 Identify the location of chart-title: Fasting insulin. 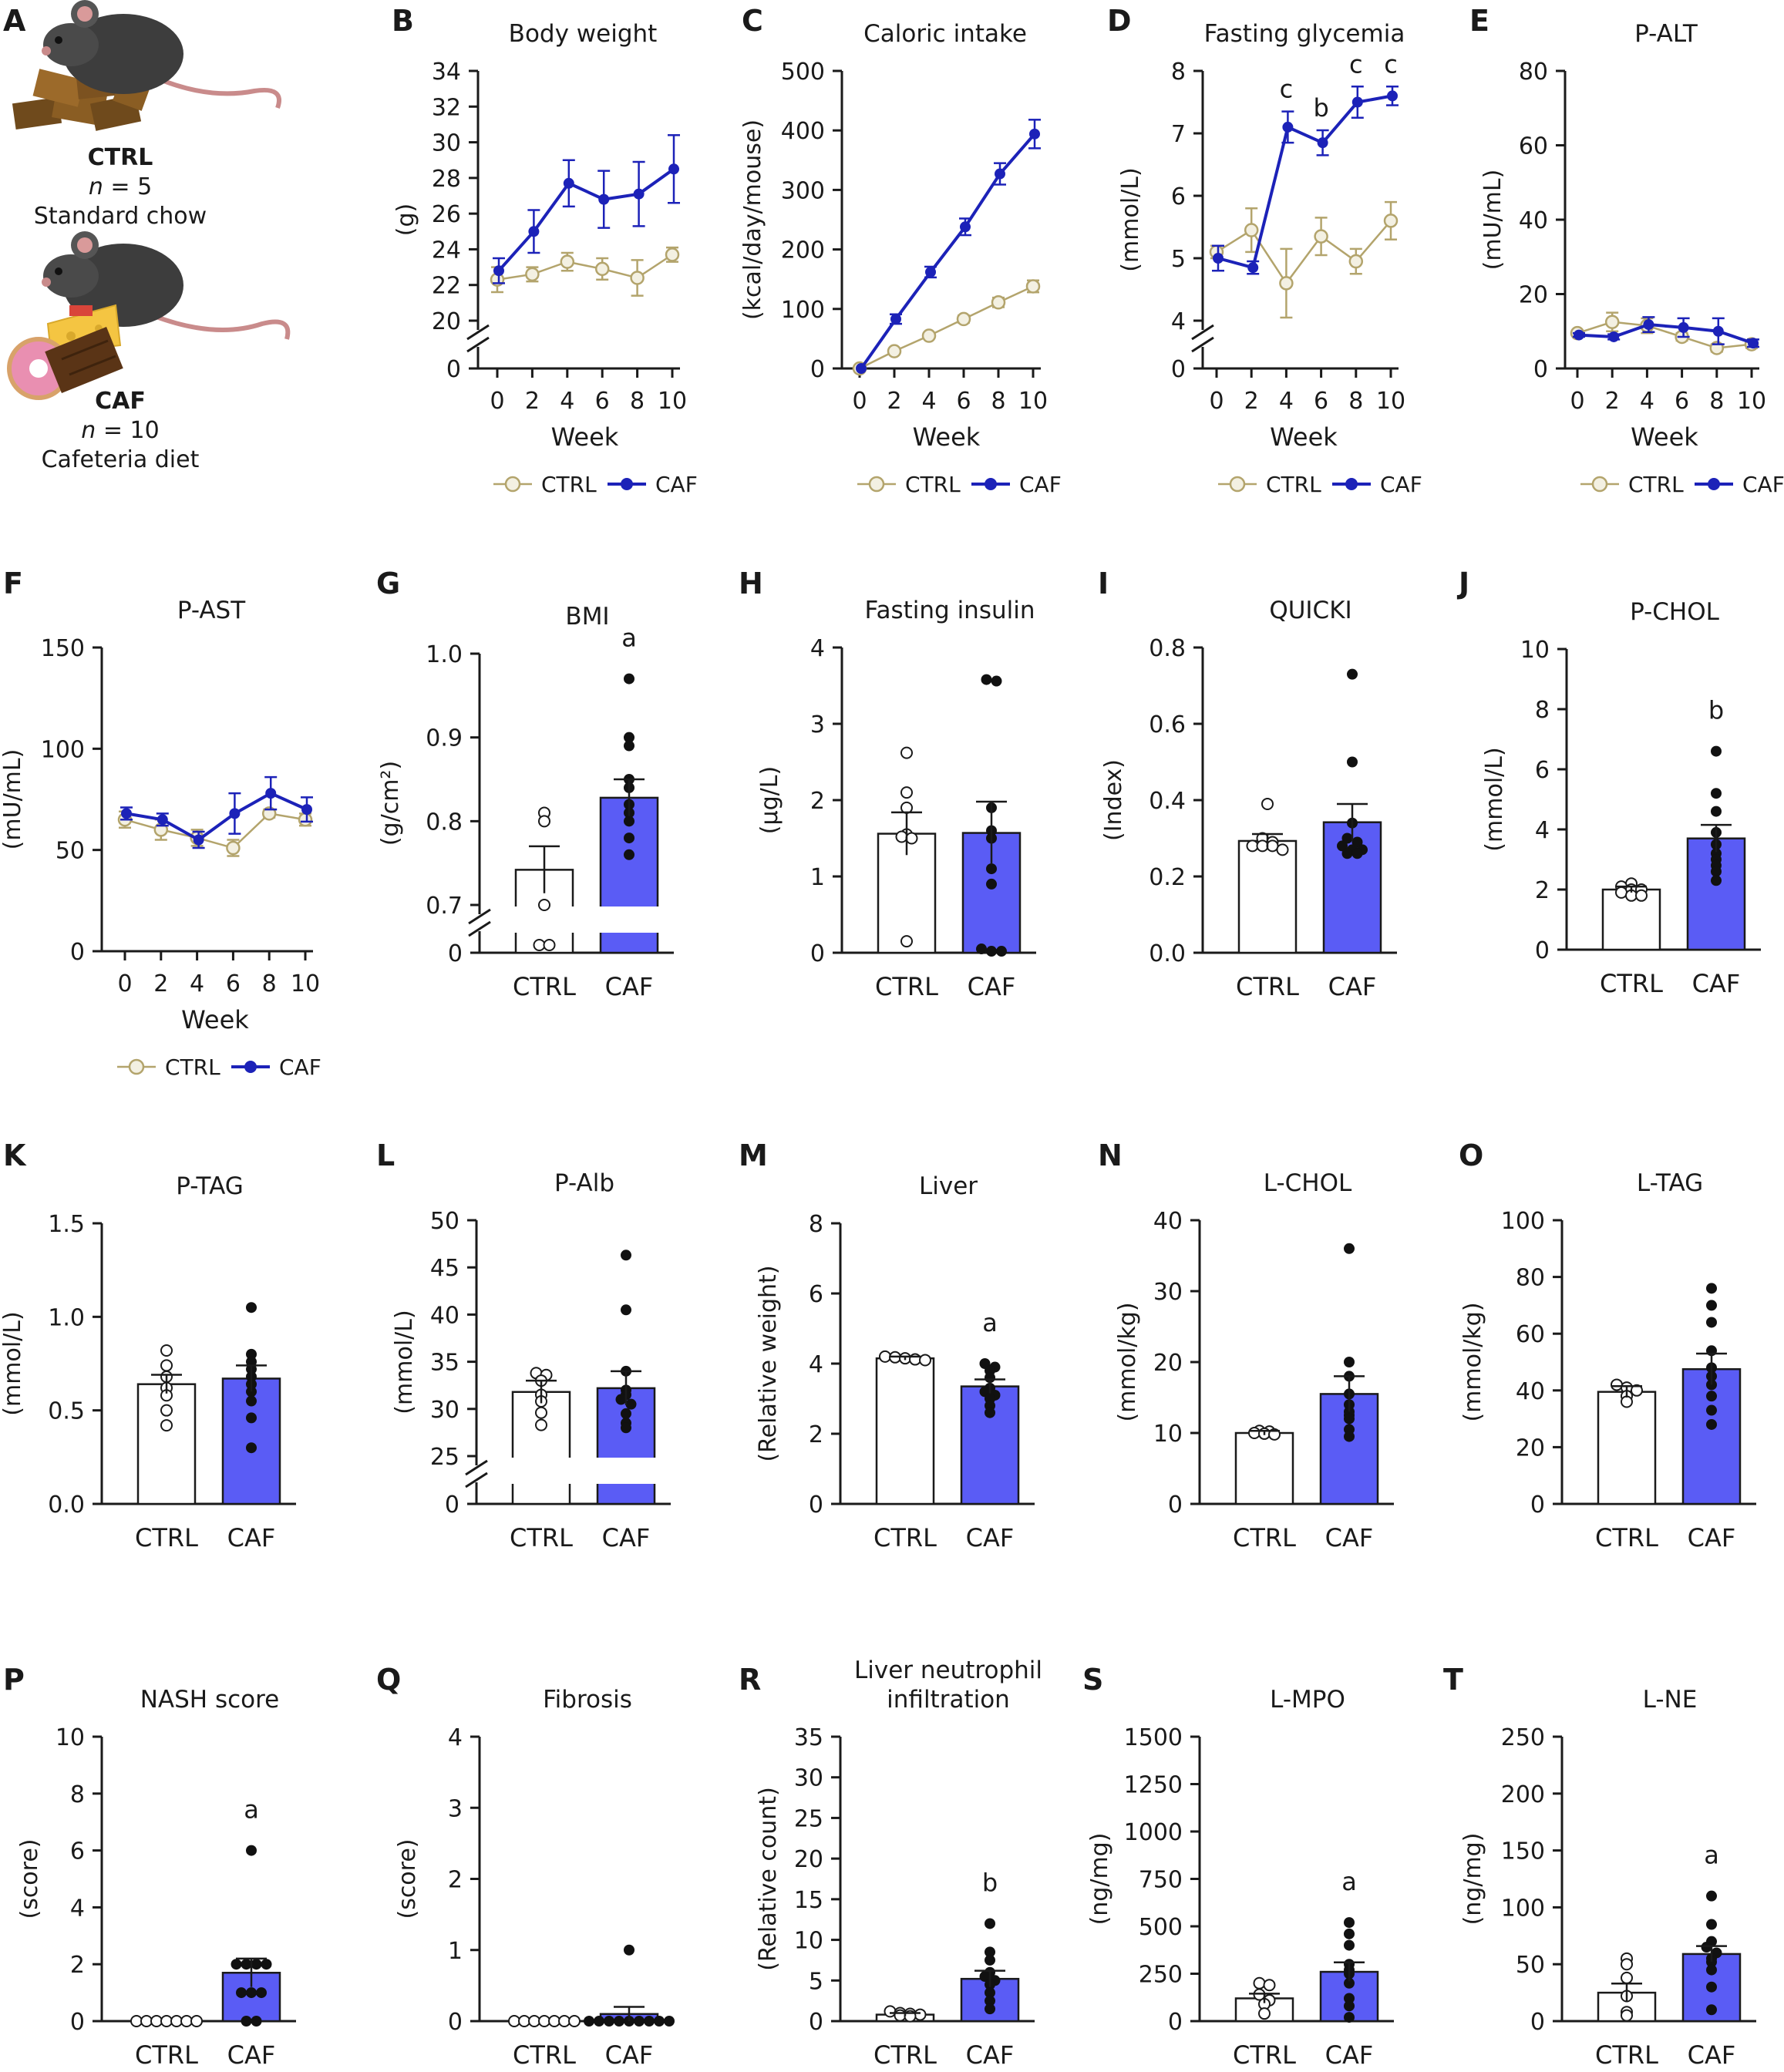
(949, 610).